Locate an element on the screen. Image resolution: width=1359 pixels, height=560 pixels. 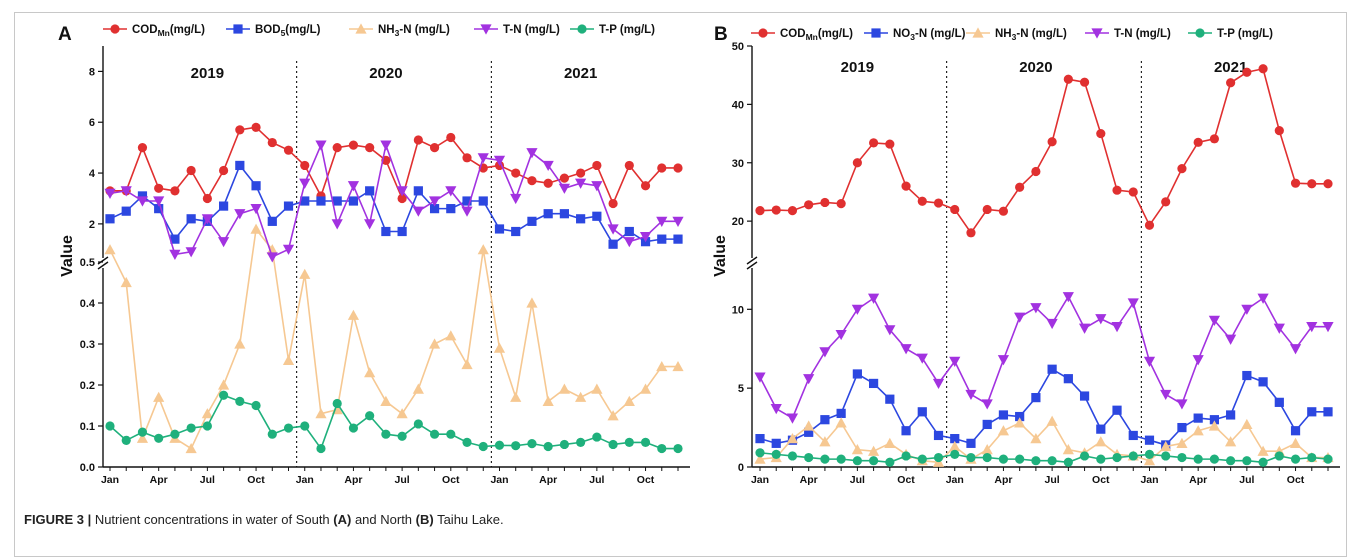
y-axis-label: Value is located at coordinates (720, 256).